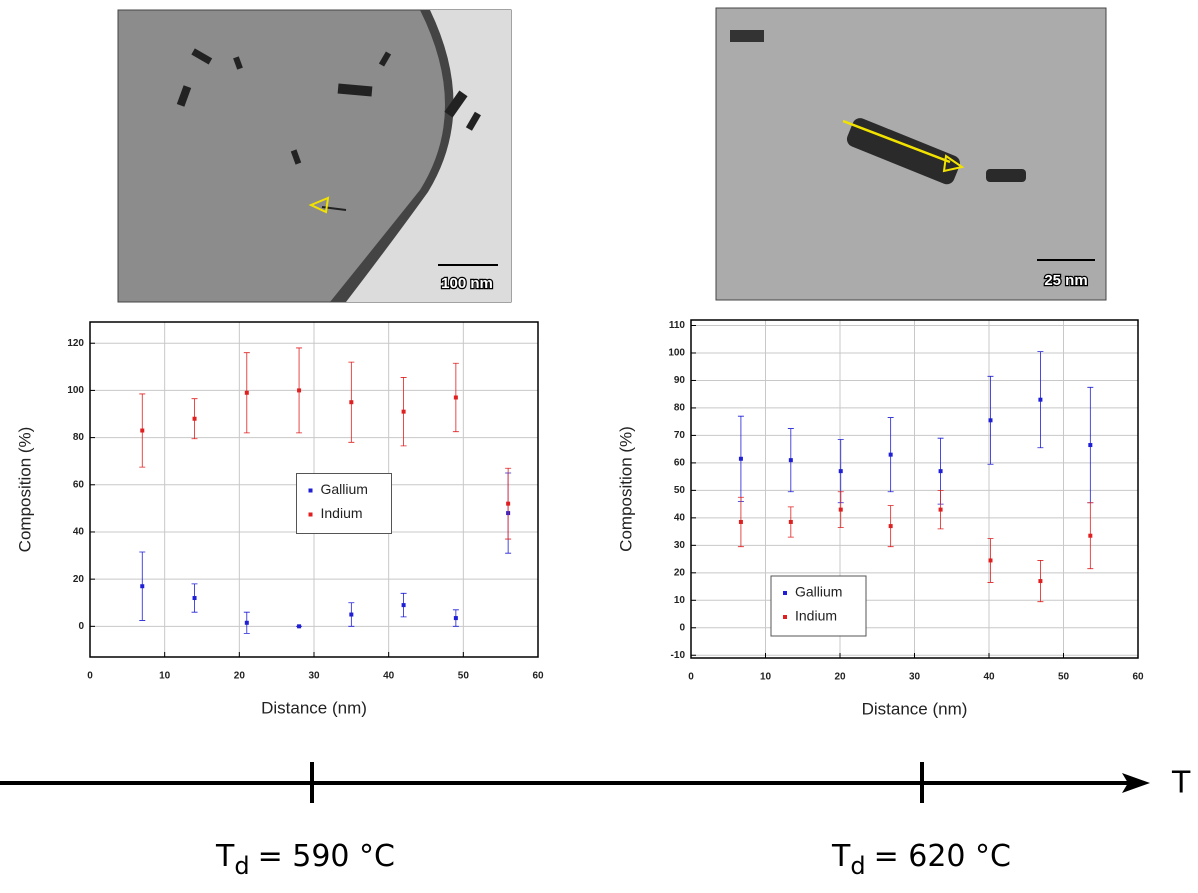 Image resolution: width=1198 pixels, height=893 pixels. I want to click on axes-frame, so click(314, 489).